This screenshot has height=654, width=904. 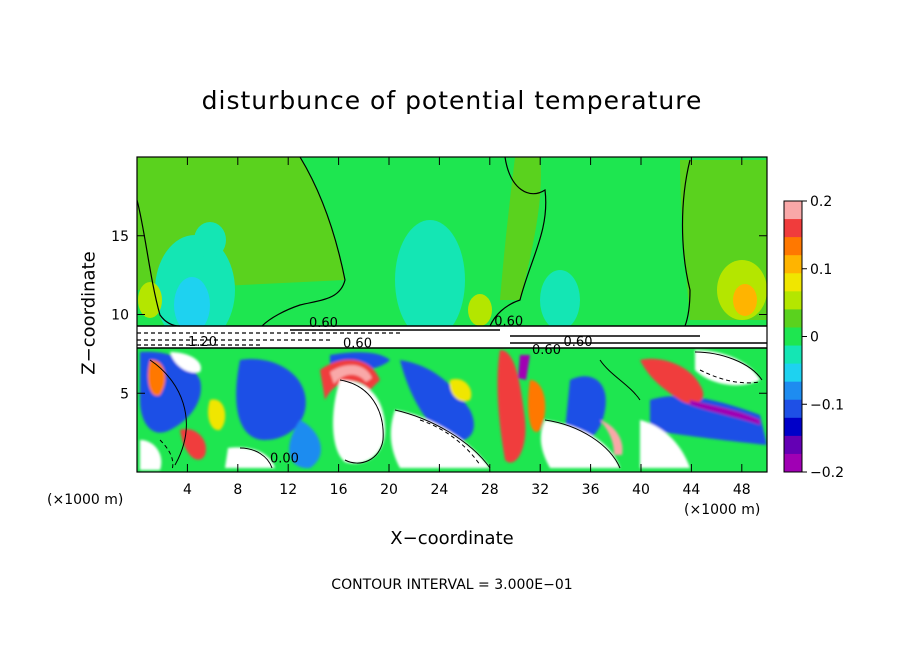 What do you see at coordinates (120, 316) in the screenshot?
I see `y-tick-label: 10` at bounding box center [120, 316].